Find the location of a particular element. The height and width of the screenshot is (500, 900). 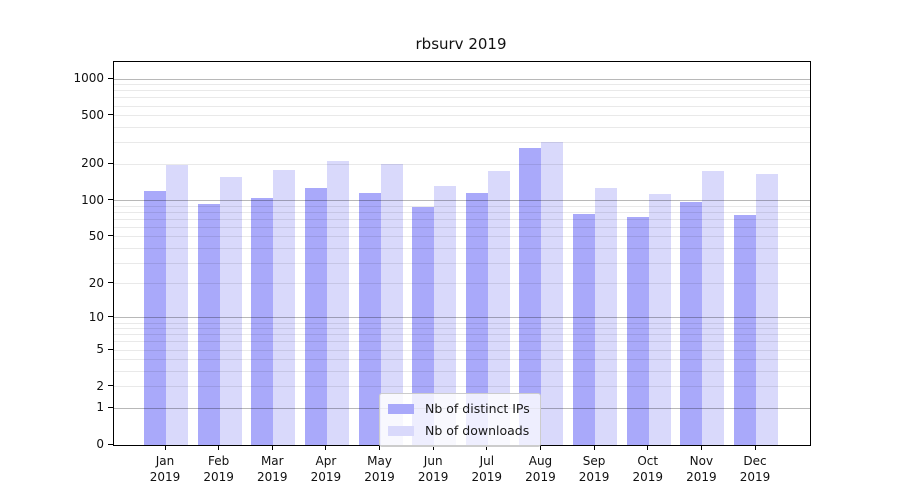

x-axis-tick-label: Dec 2019 is located at coordinates (755, 469).